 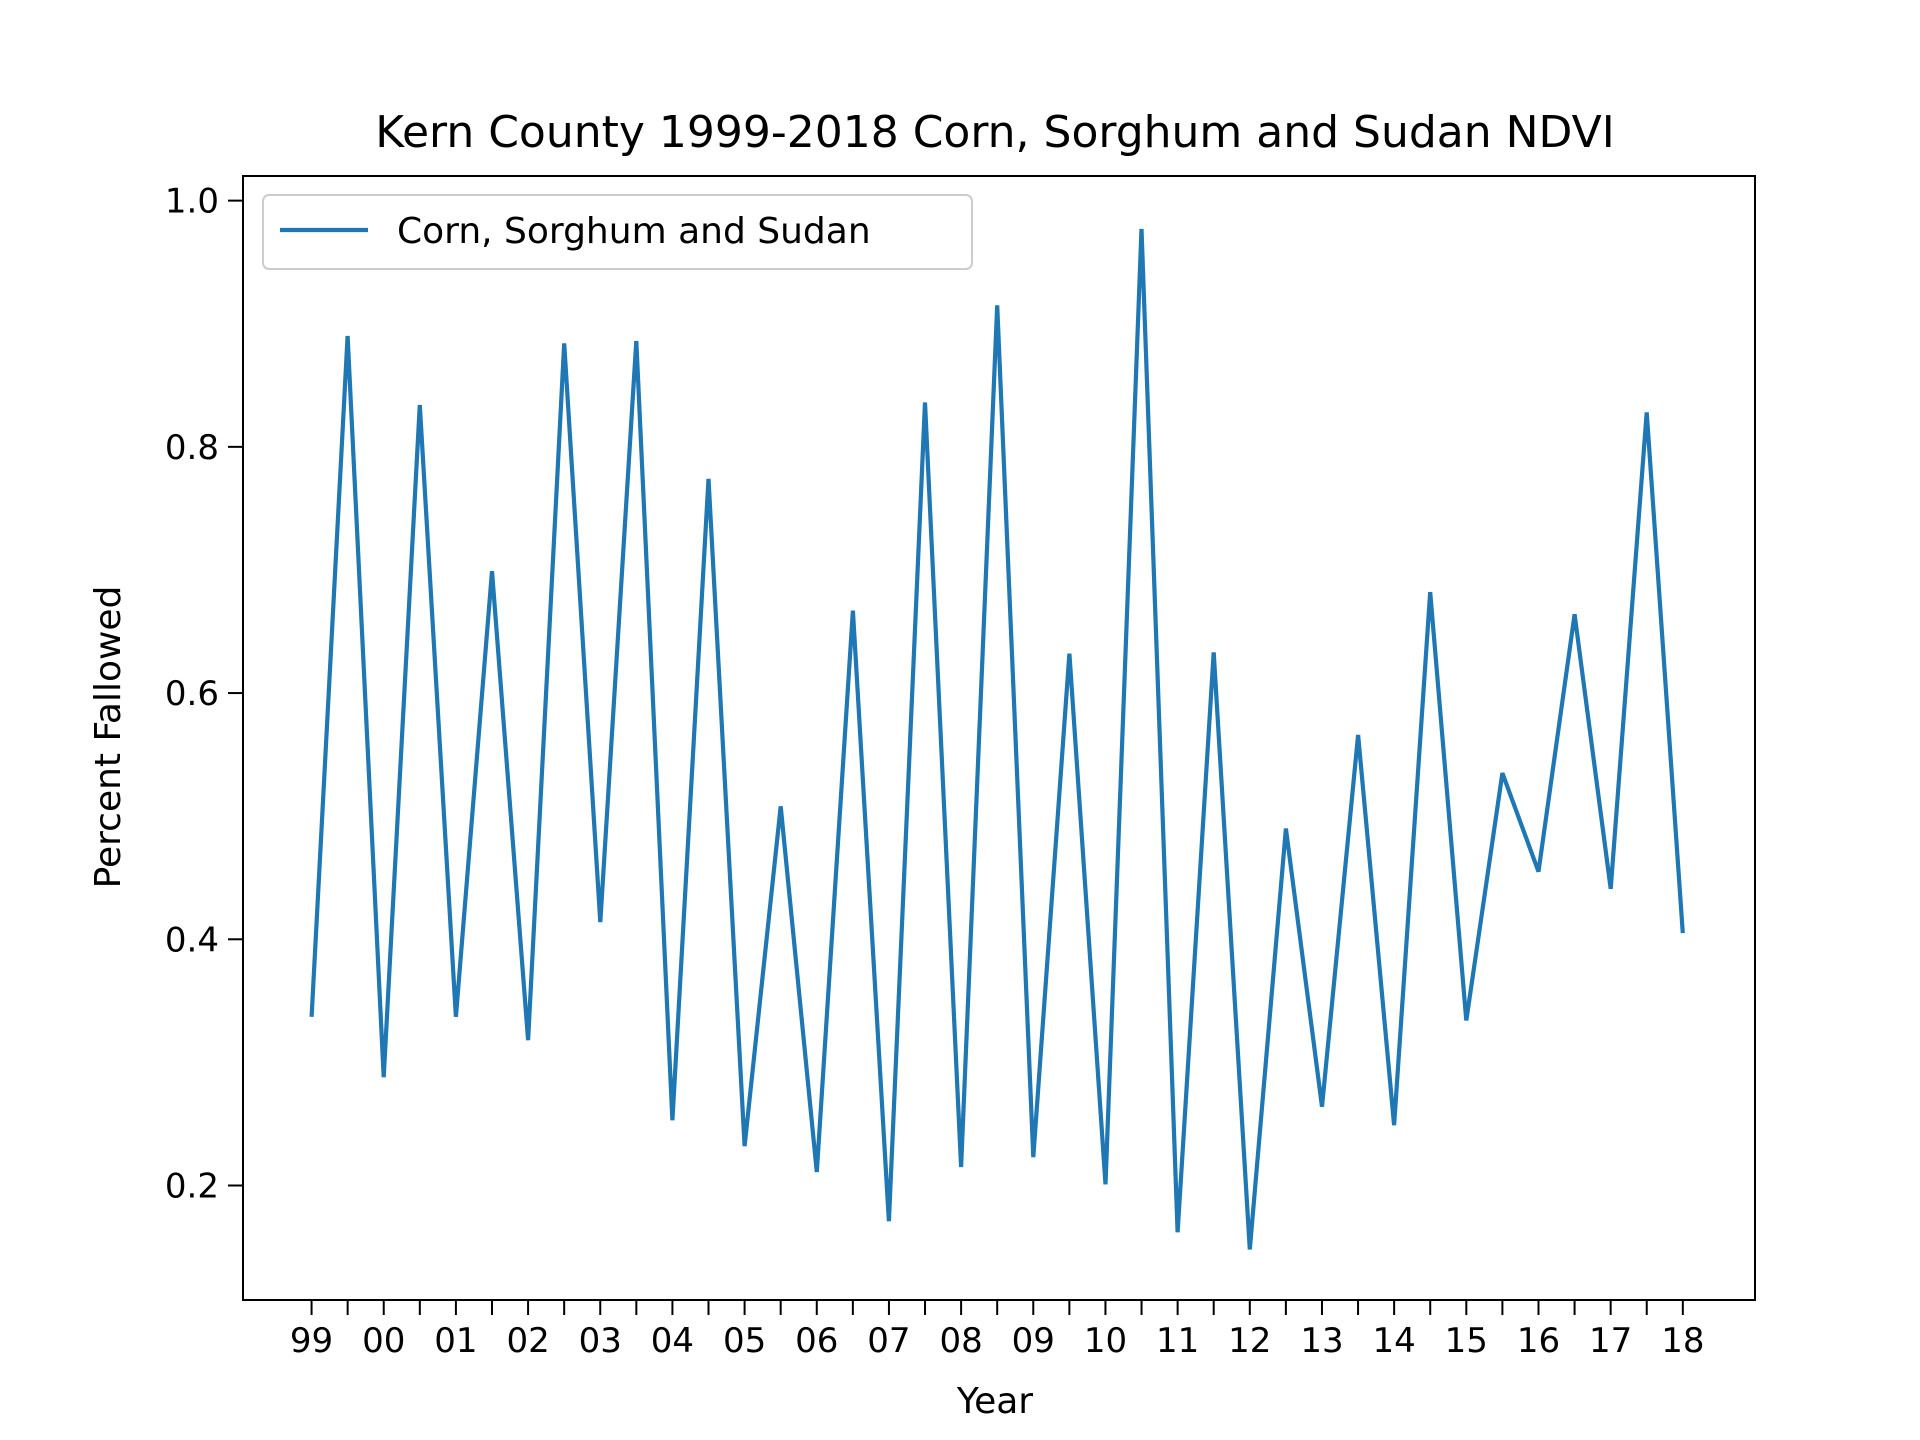 I want to click on x-tick-label: 06, so click(x=816, y=1341).